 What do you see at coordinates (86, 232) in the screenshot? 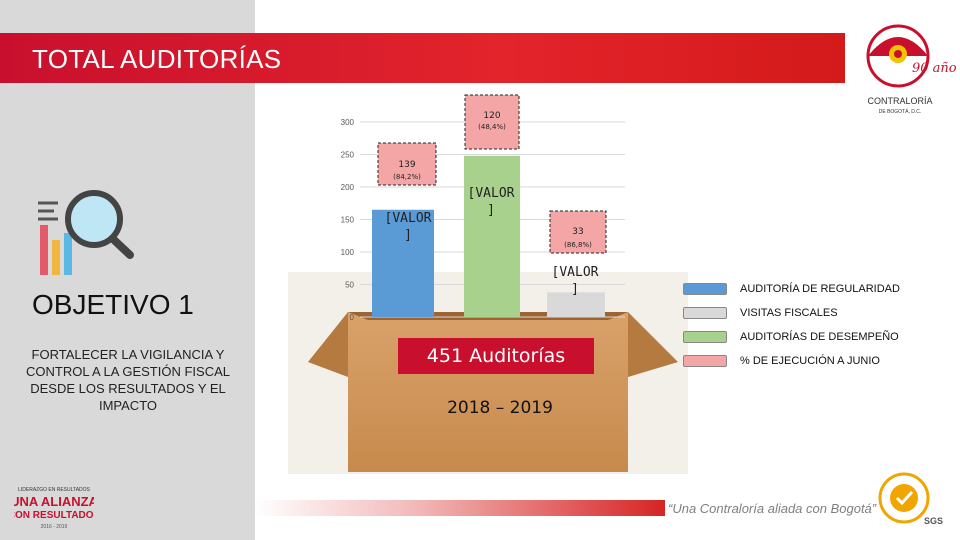
I see `search-analytics-icon` at bounding box center [86, 232].